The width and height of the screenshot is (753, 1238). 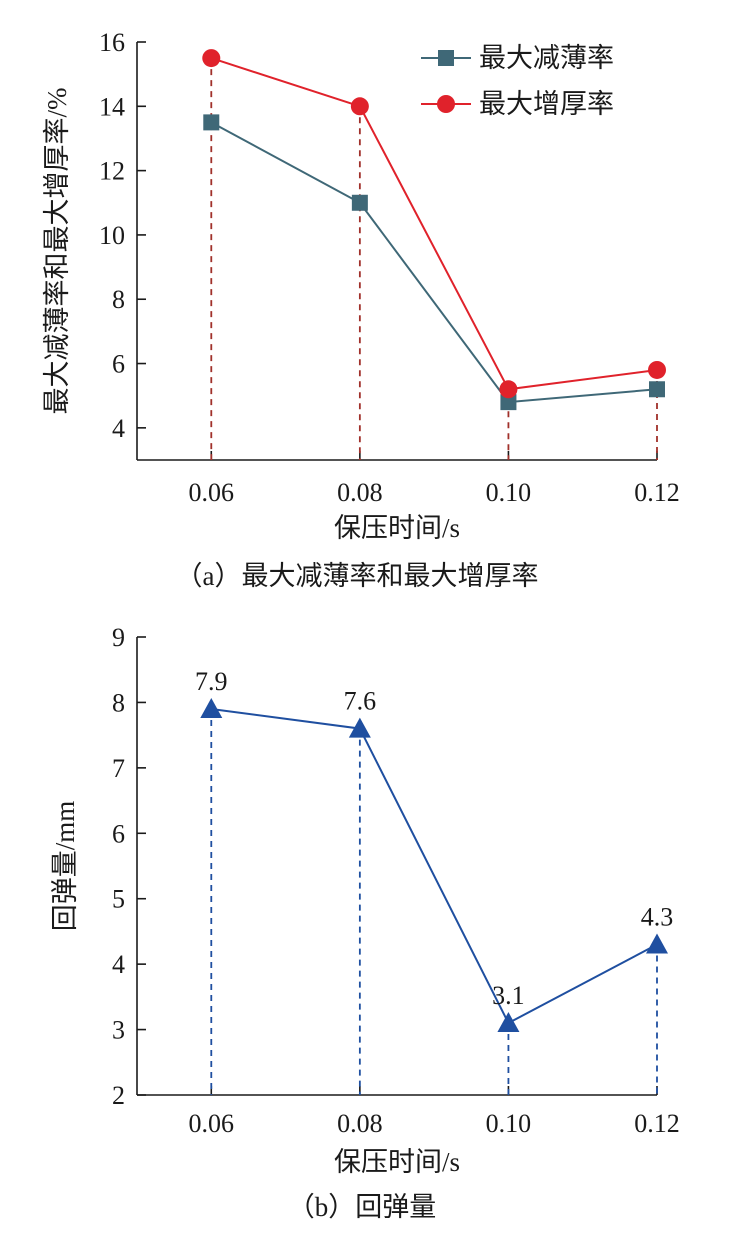 What do you see at coordinates (118, 637) in the screenshot?
I see `y-tick-label: 9` at bounding box center [118, 637].